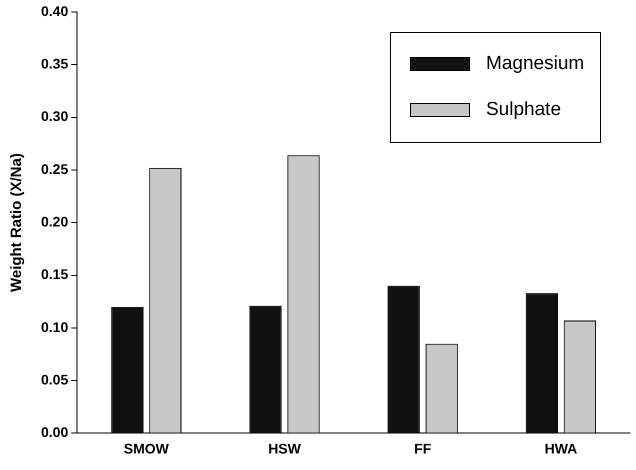 The height and width of the screenshot is (470, 636). What do you see at coordinates (524, 109) in the screenshot?
I see `legend-label: Sulphate` at bounding box center [524, 109].